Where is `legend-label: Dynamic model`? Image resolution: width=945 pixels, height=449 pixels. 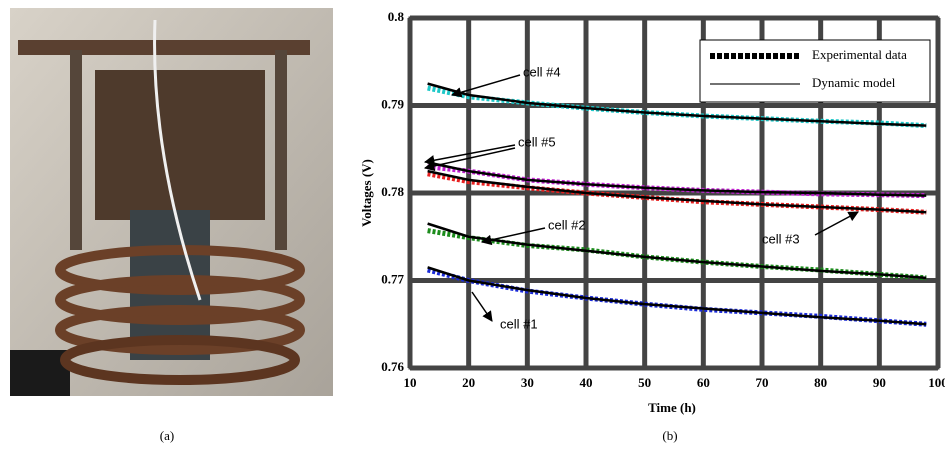
legend-label: Dynamic model is located at coordinates (854, 82).